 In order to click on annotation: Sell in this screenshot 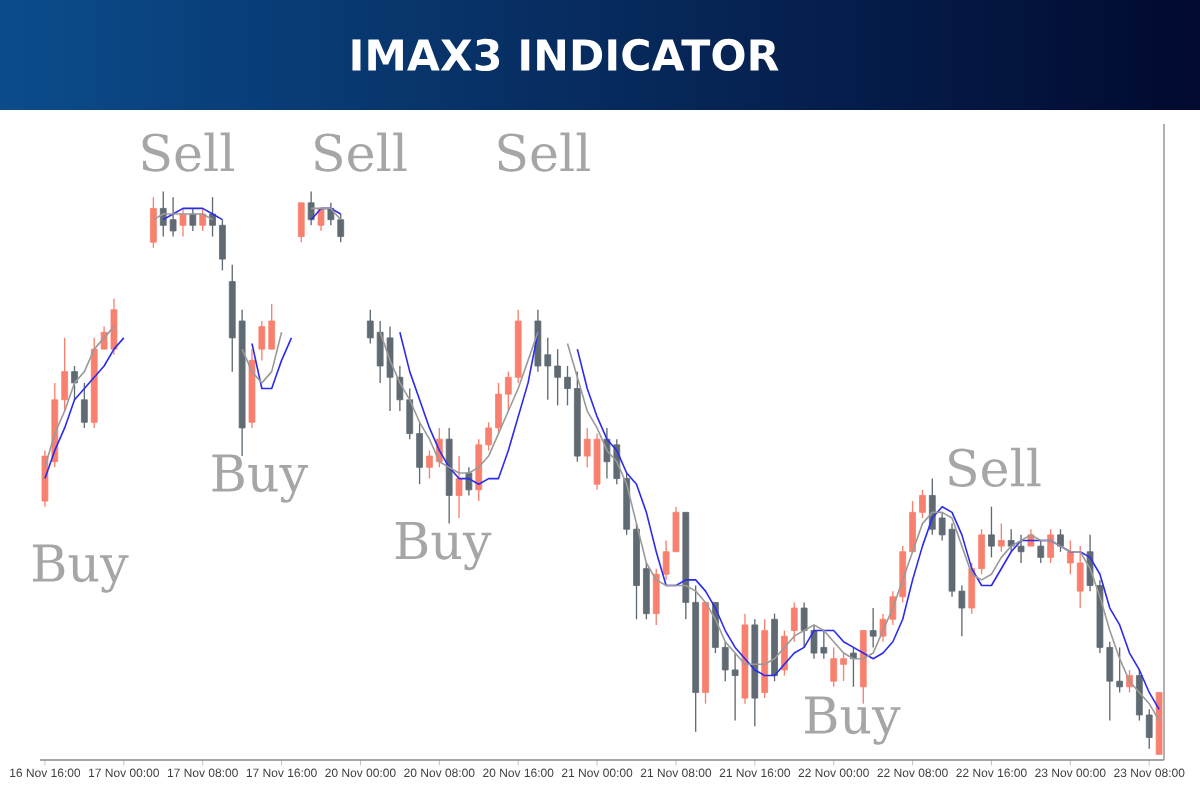, I will do `click(995, 467)`.